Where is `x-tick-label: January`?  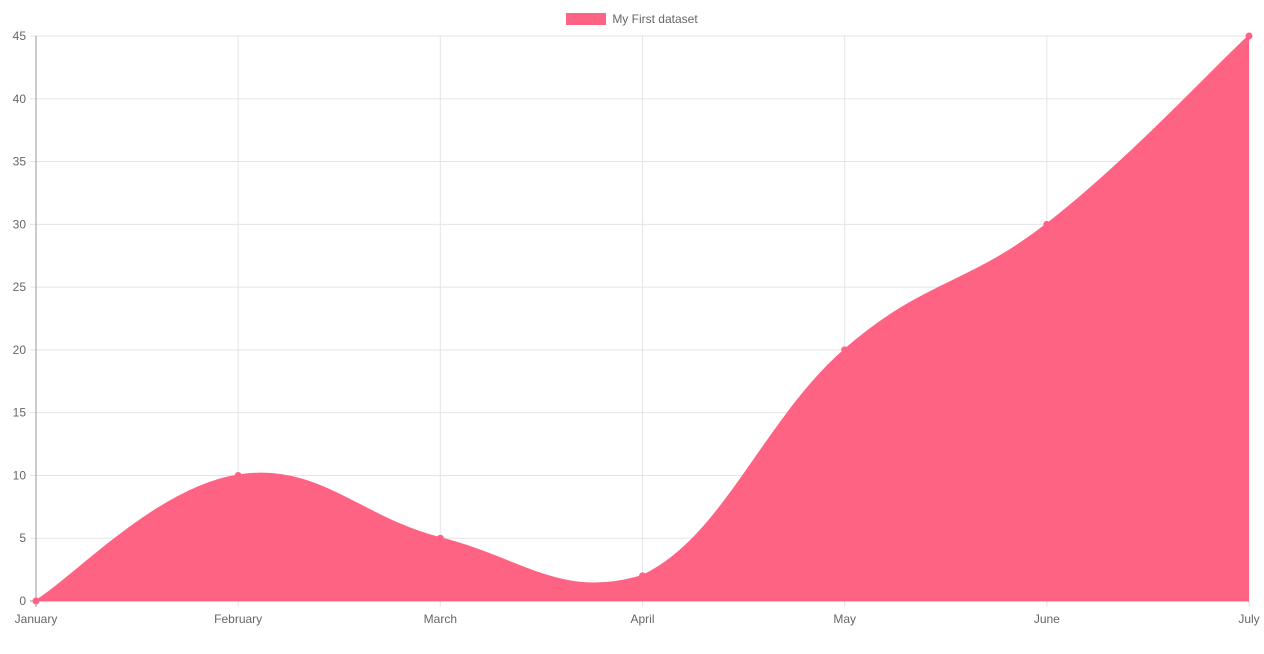
x-tick-label: January is located at coordinates (36, 619).